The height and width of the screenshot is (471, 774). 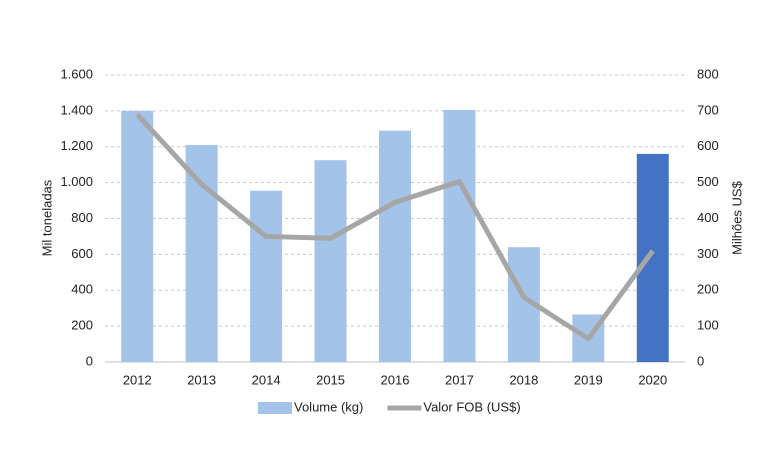 What do you see at coordinates (76, 145) in the screenshot?
I see `y-tick-label: 1.200` at bounding box center [76, 145].